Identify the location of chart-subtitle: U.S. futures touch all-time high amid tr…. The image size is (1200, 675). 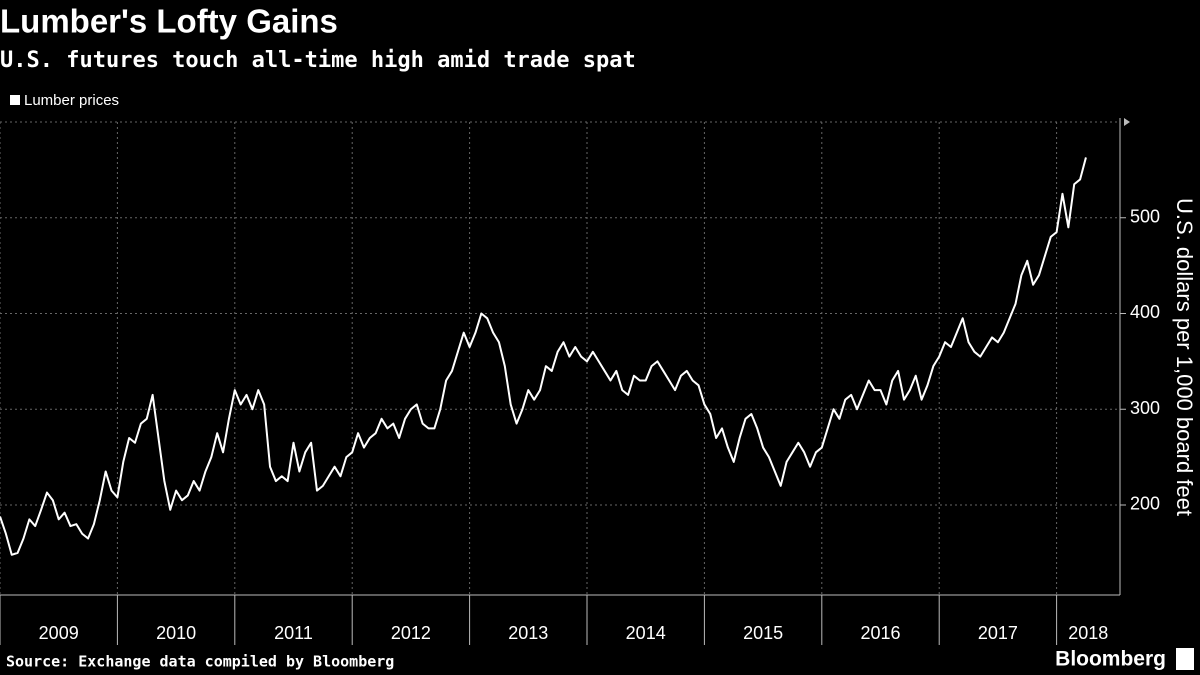
(318, 60).